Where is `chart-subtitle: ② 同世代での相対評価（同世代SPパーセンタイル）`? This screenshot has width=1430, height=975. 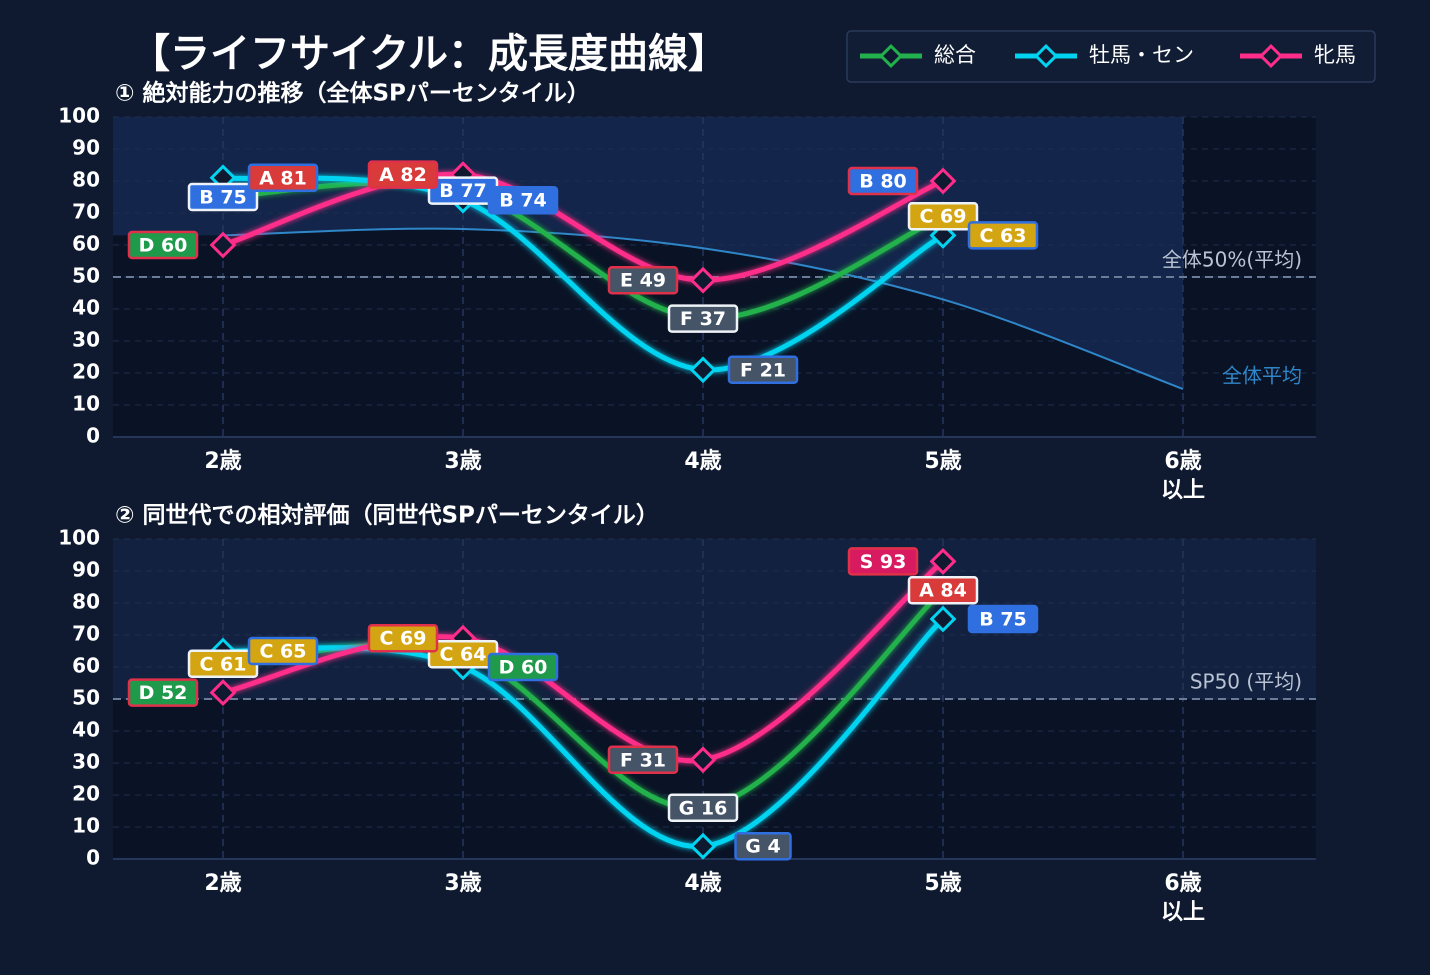 chart-subtitle: ② 同世代での相対評価（同世代SPパーセンタイル） is located at coordinates (387, 515).